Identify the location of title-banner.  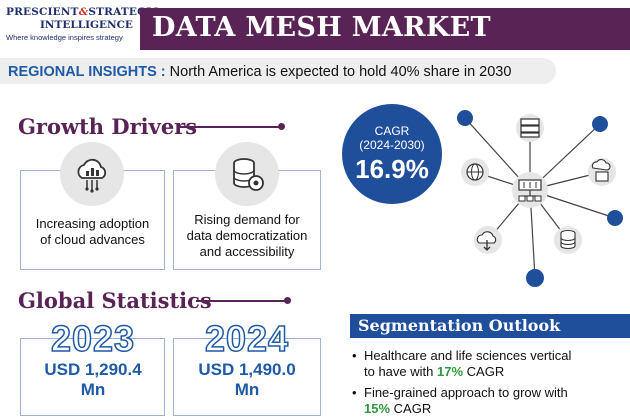
(385, 29).